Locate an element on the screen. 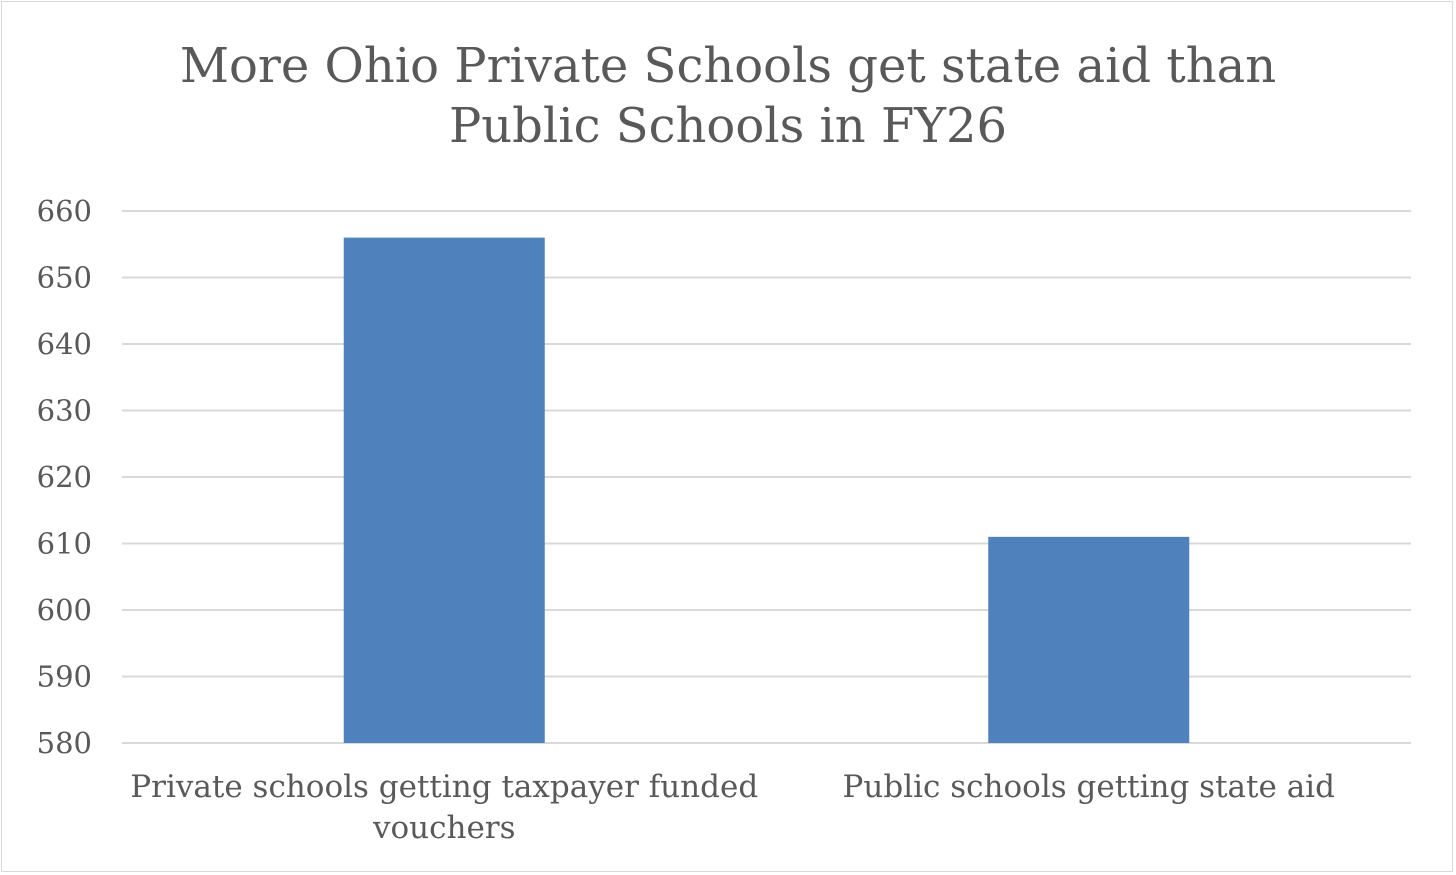 The width and height of the screenshot is (1456, 875). y-tick-label: 580 is located at coordinates (64, 743).